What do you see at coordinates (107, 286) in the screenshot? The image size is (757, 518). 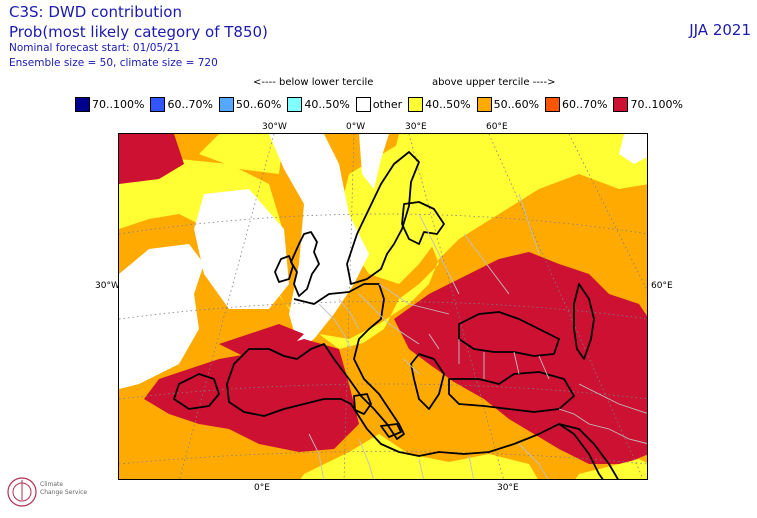 I see `lon-label-left: 30°W` at bounding box center [107, 286].